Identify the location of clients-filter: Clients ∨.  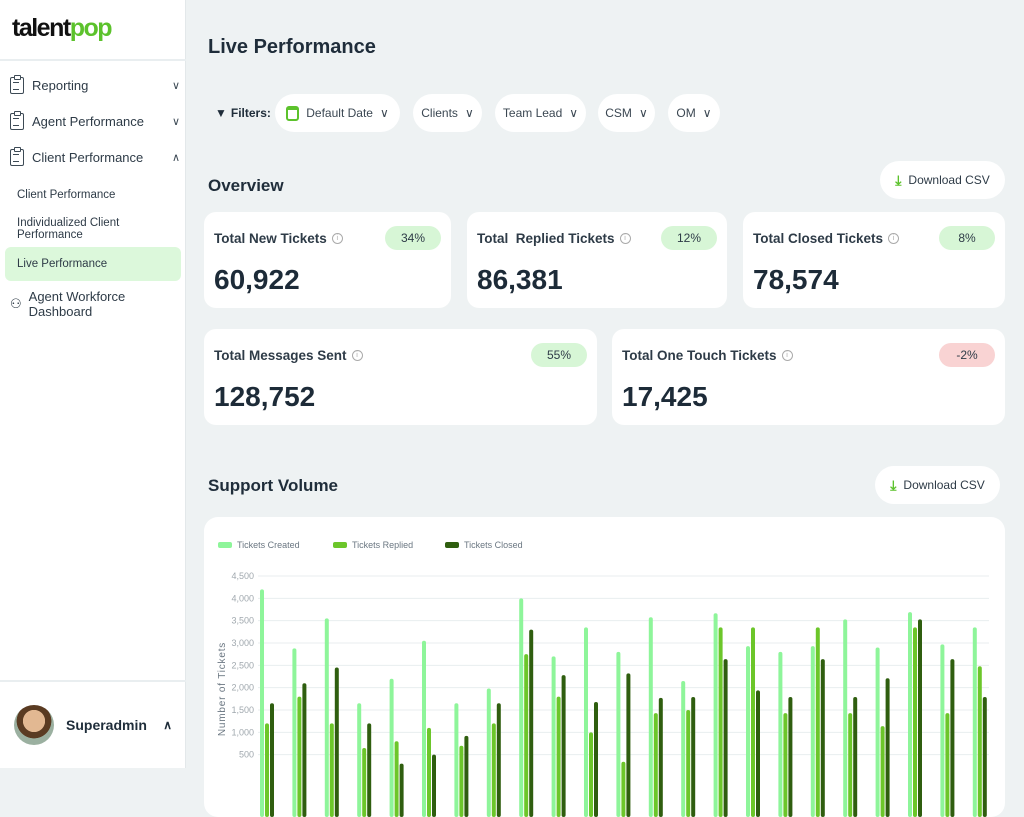
(447, 113).